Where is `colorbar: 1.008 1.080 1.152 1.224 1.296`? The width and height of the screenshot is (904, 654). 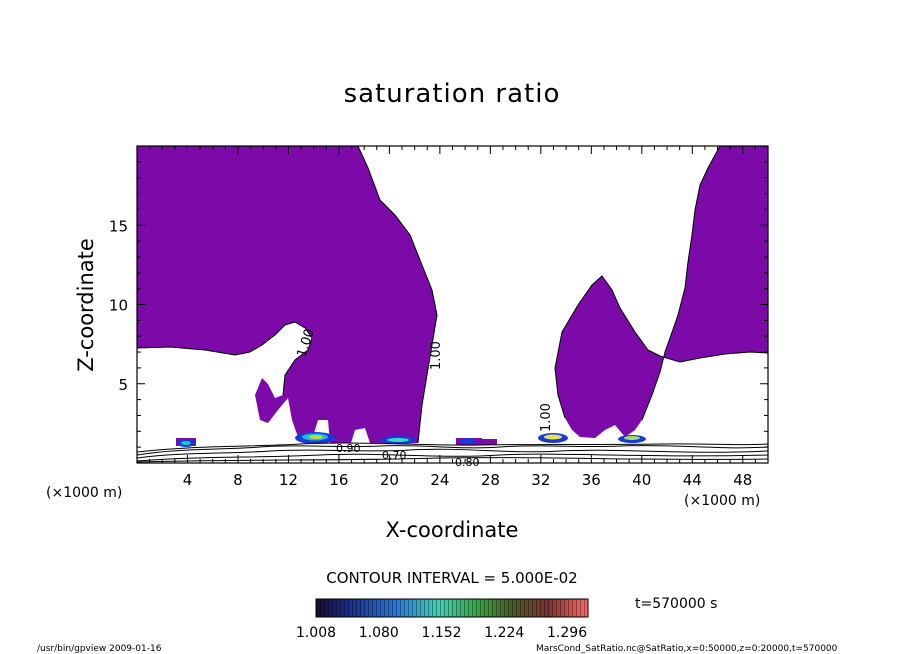 colorbar: 1.008 1.080 1.152 1.224 1.296 is located at coordinates (442, 619).